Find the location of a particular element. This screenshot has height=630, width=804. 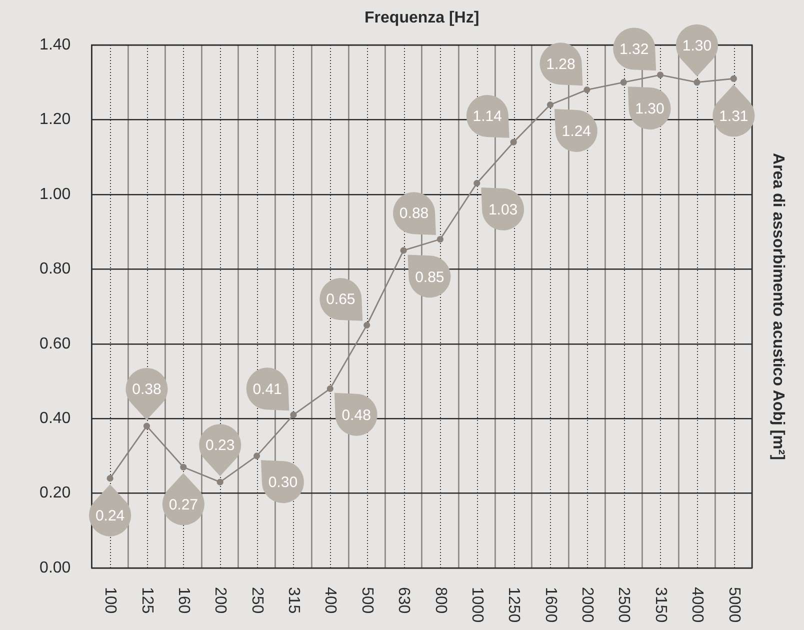

x-tick-label: 2000 is located at coordinates (587, 605).